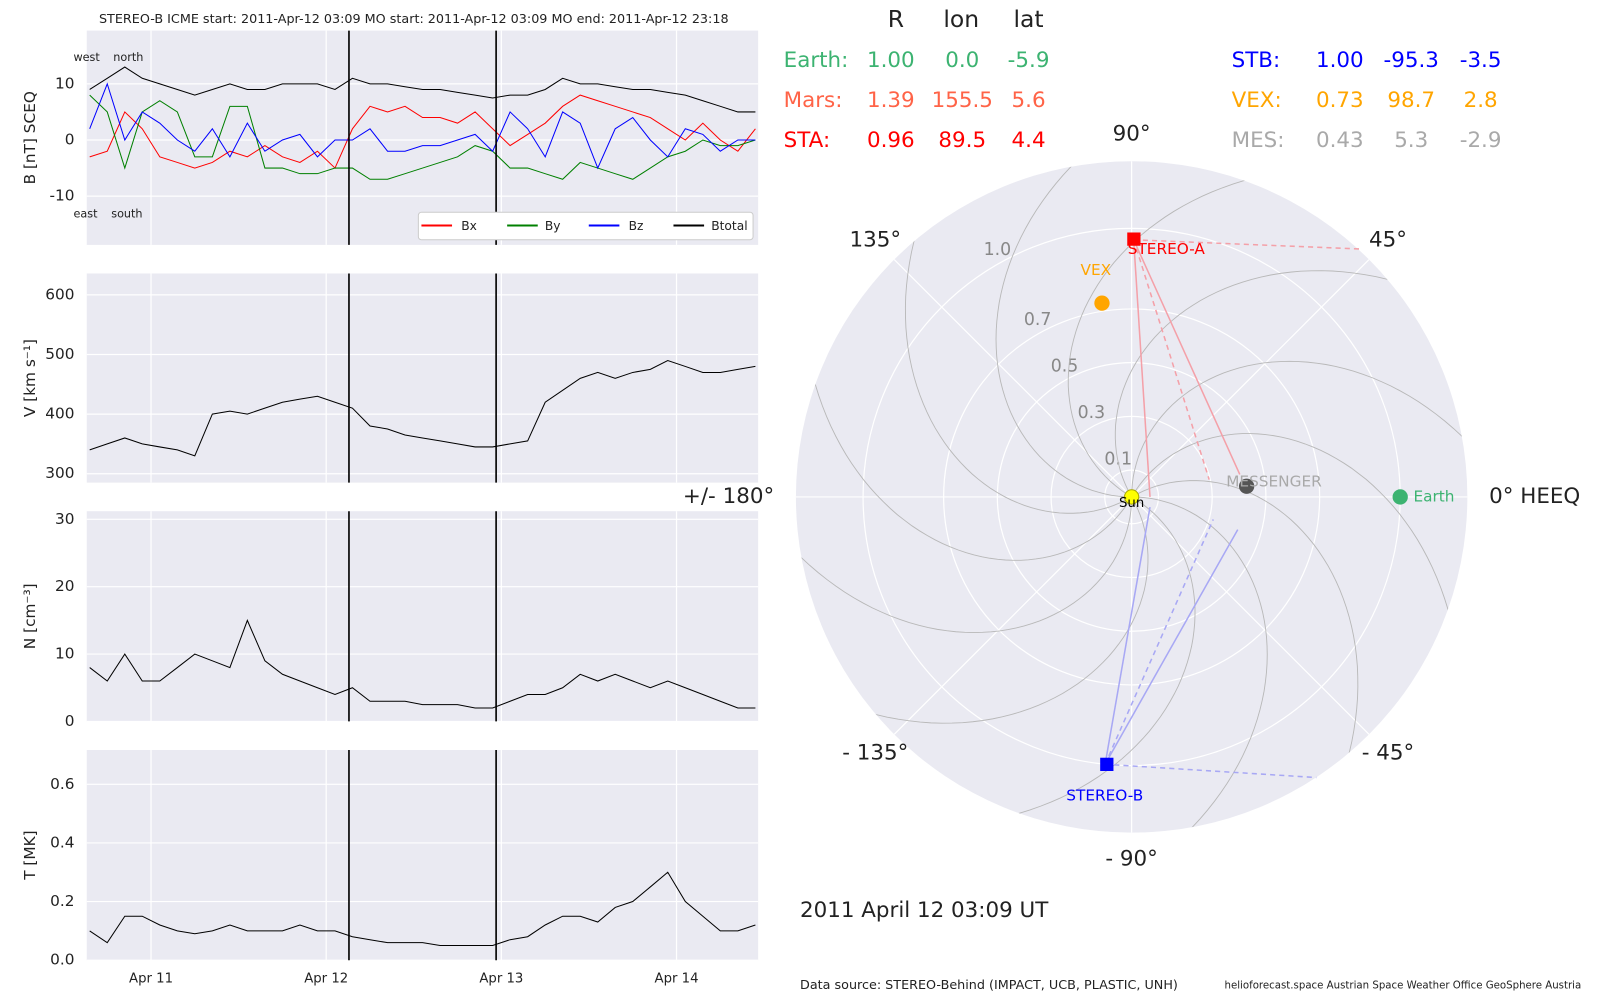 The image size is (1600, 1000). Describe the element at coordinates (1274, 482) in the screenshot. I see `body-label: MESSENGER` at that location.